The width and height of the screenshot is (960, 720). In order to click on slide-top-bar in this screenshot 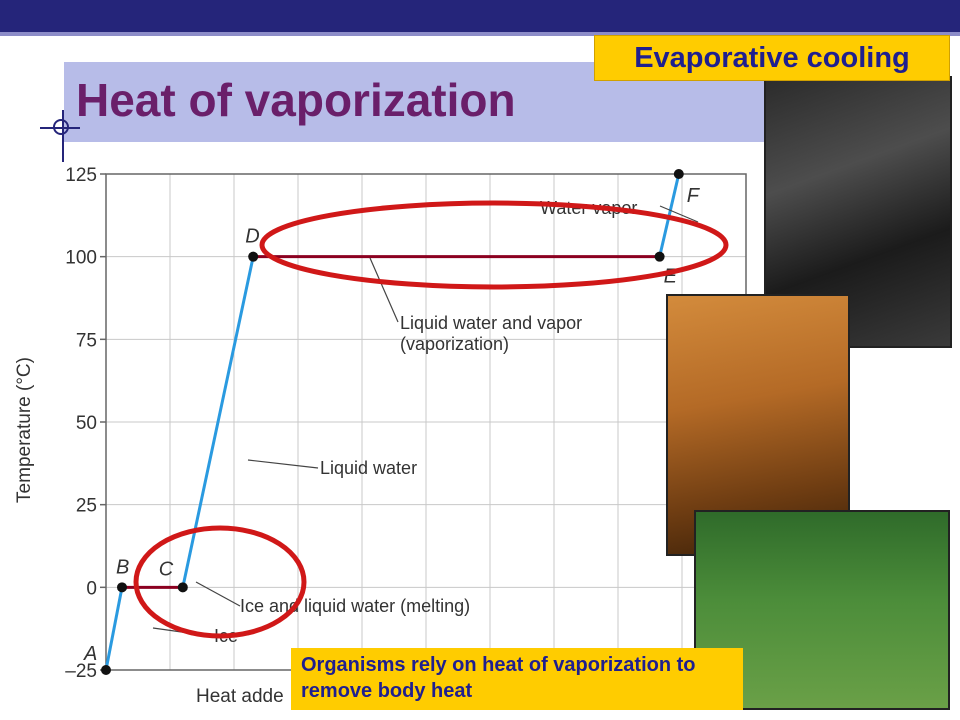, I will do `click(480, 16)`.